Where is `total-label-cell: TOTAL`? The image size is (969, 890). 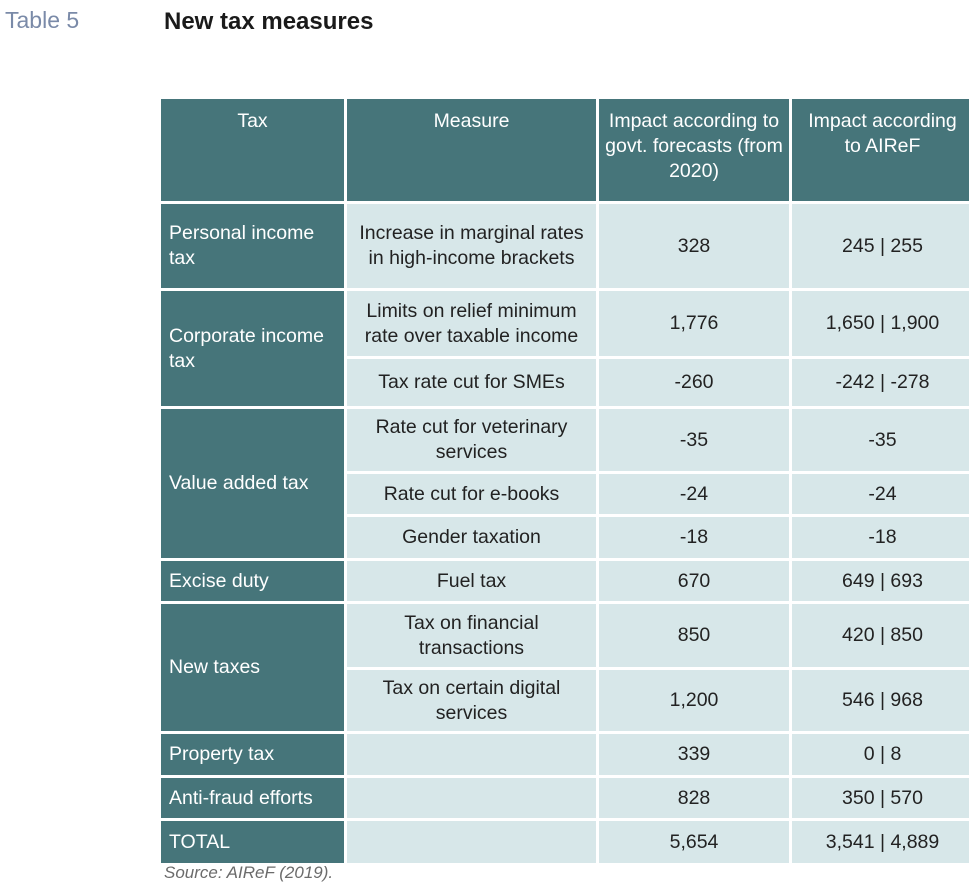 total-label-cell: TOTAL is located at coordinates (252, 842).